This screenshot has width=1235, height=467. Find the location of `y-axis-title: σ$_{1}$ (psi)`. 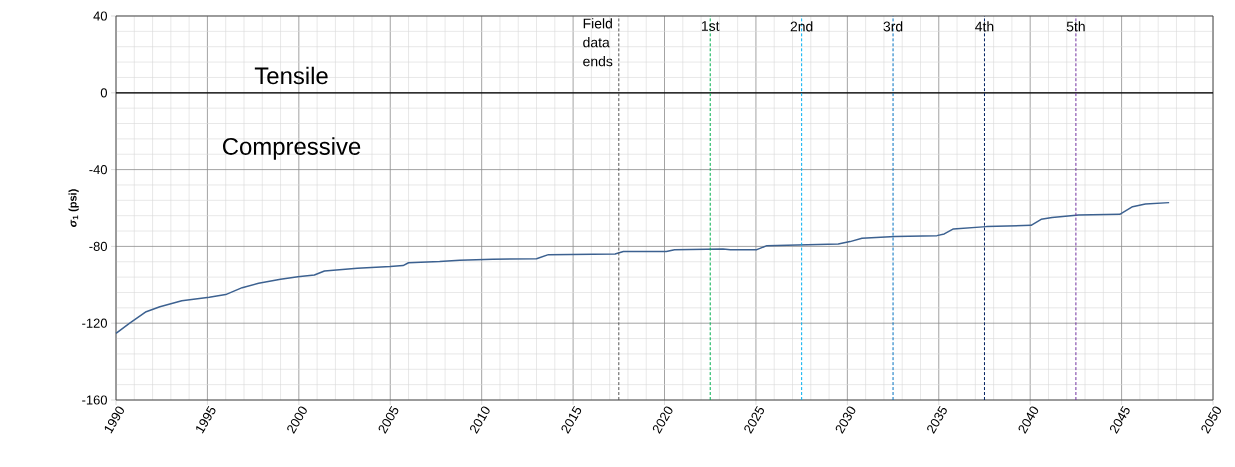

y-axis-title: σ$_{1}$ (psi) is located at coordinates (73, 208).